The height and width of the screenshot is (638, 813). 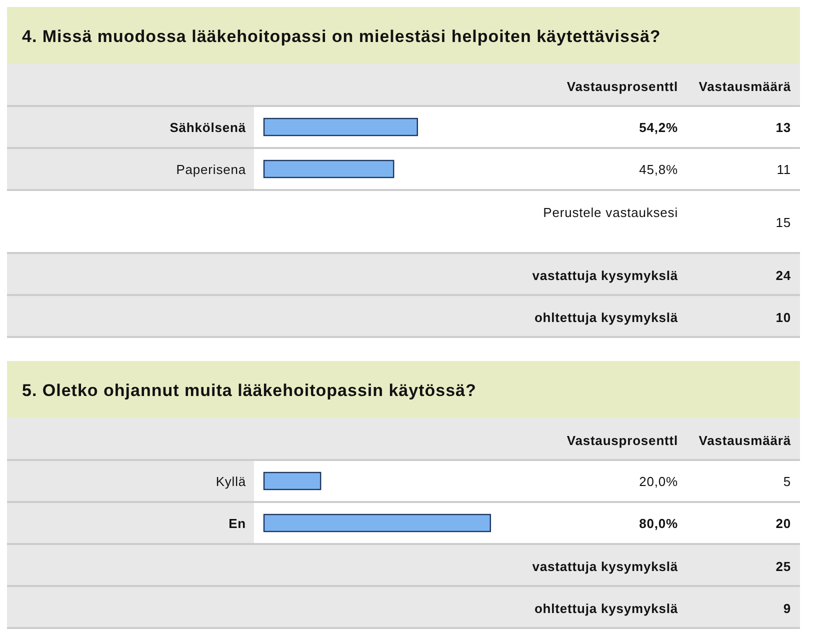 I want to click on text: 11, so click(x=783, y=169).